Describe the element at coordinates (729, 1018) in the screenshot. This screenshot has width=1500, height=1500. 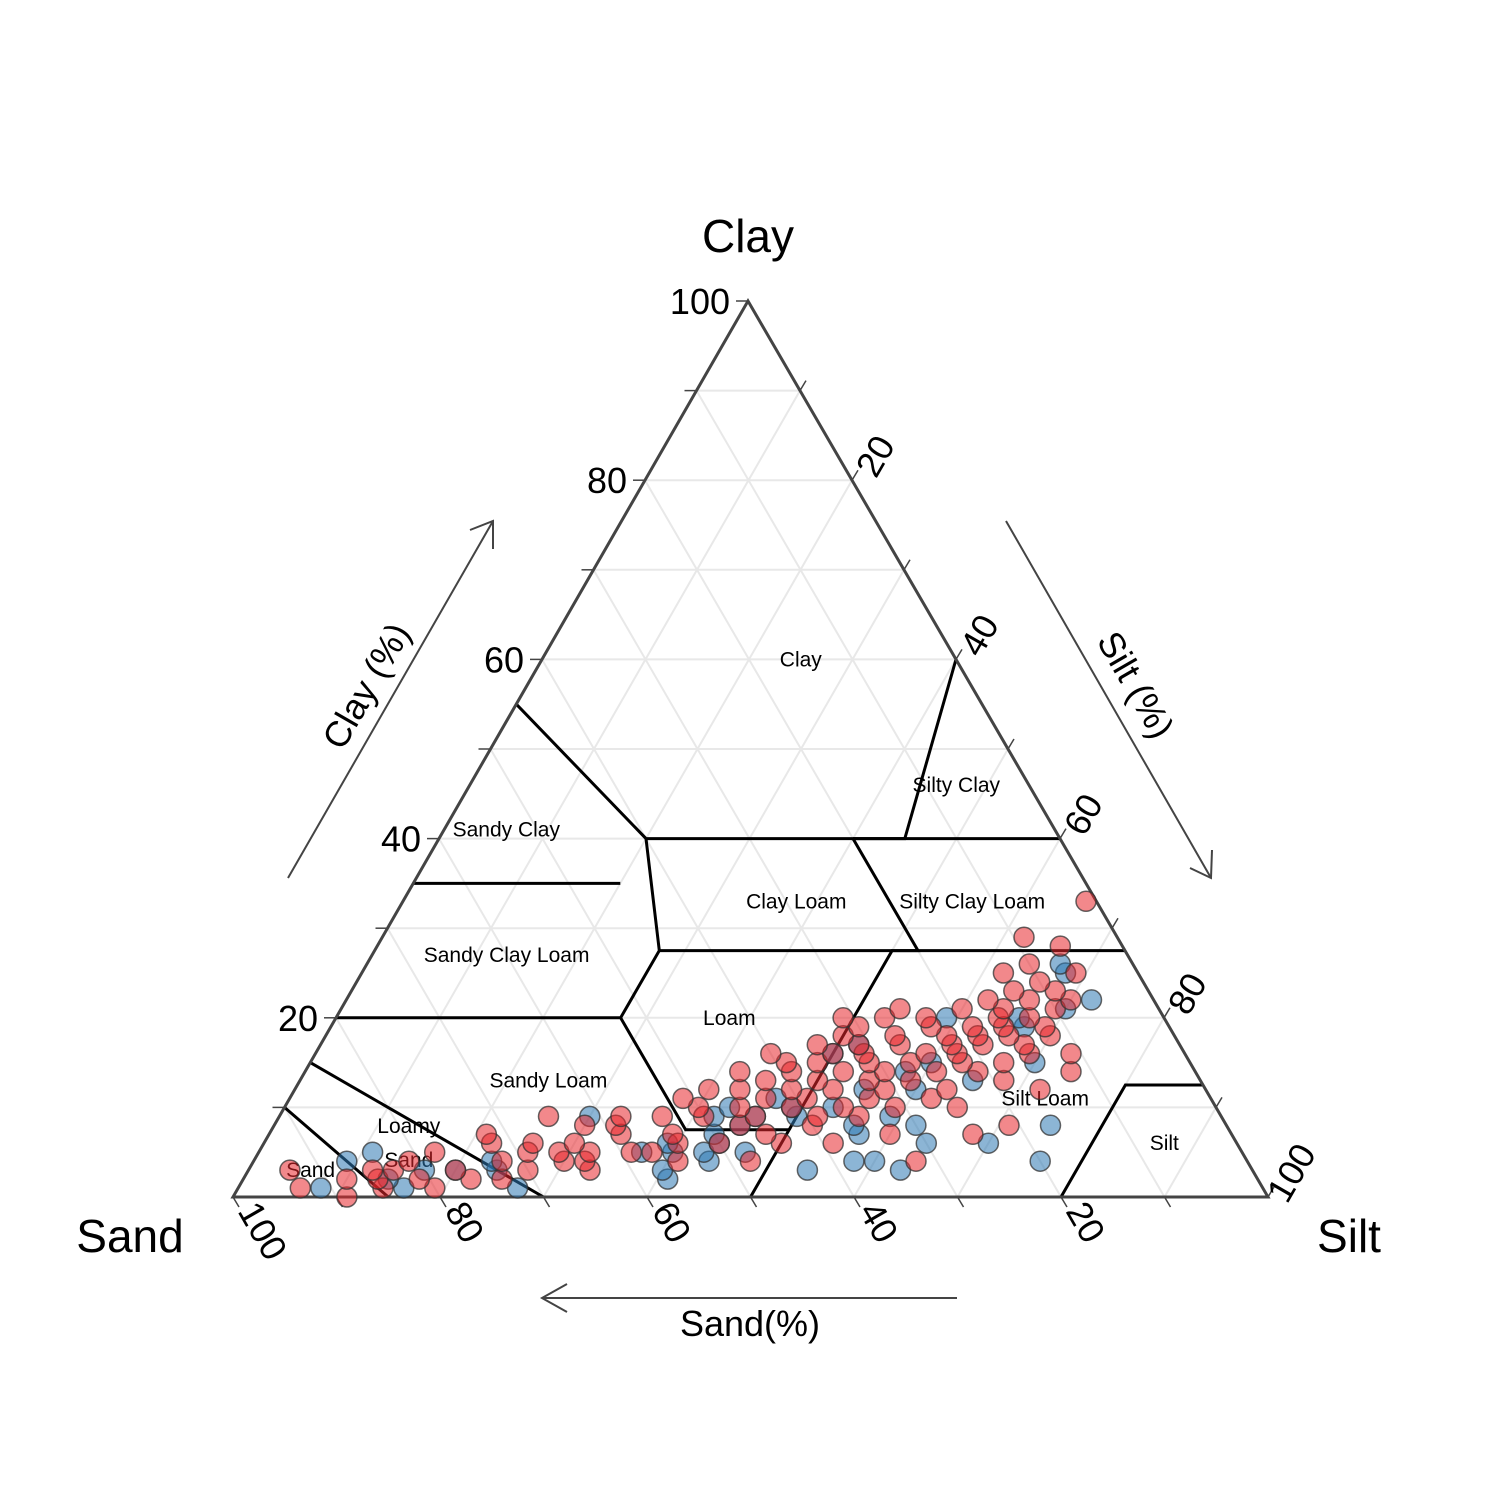
I see `region-label-loam: Loam` at that location.